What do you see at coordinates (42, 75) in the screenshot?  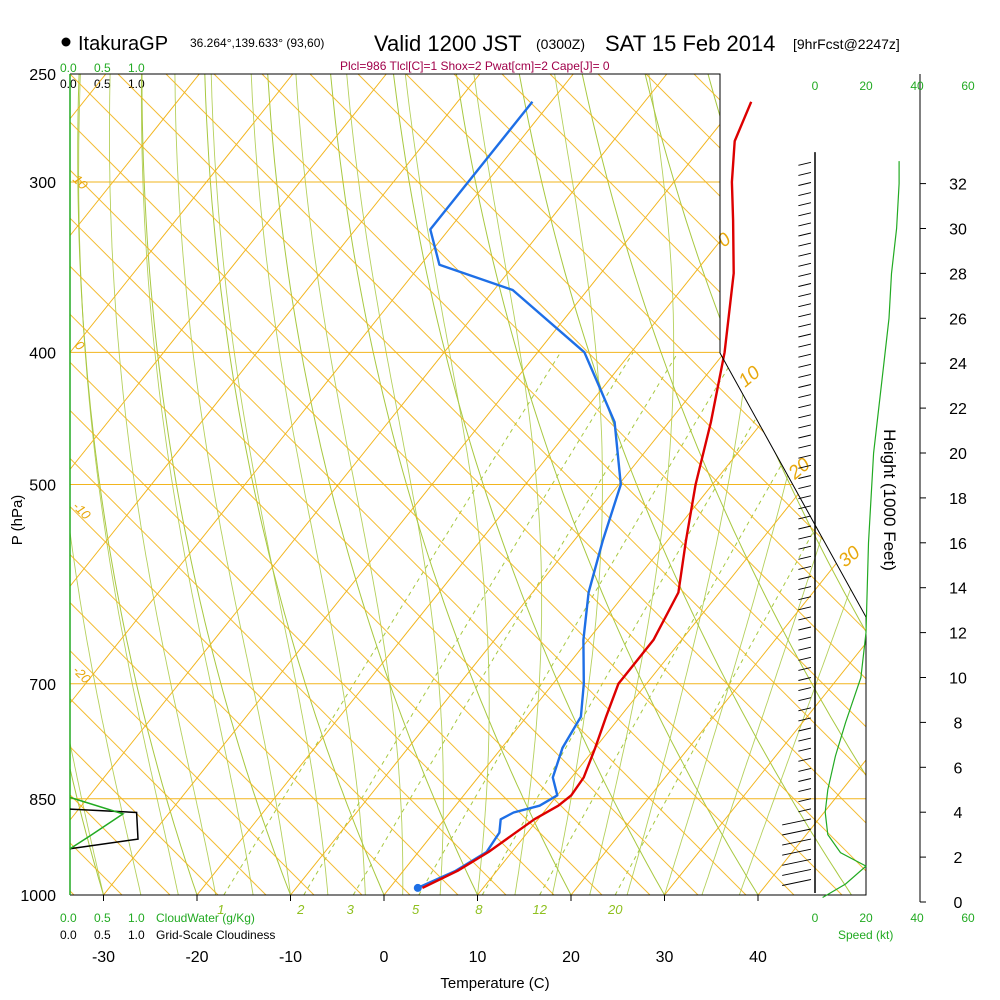 I see `pressure-tick-label: 250` at bounding box center [42, 75].